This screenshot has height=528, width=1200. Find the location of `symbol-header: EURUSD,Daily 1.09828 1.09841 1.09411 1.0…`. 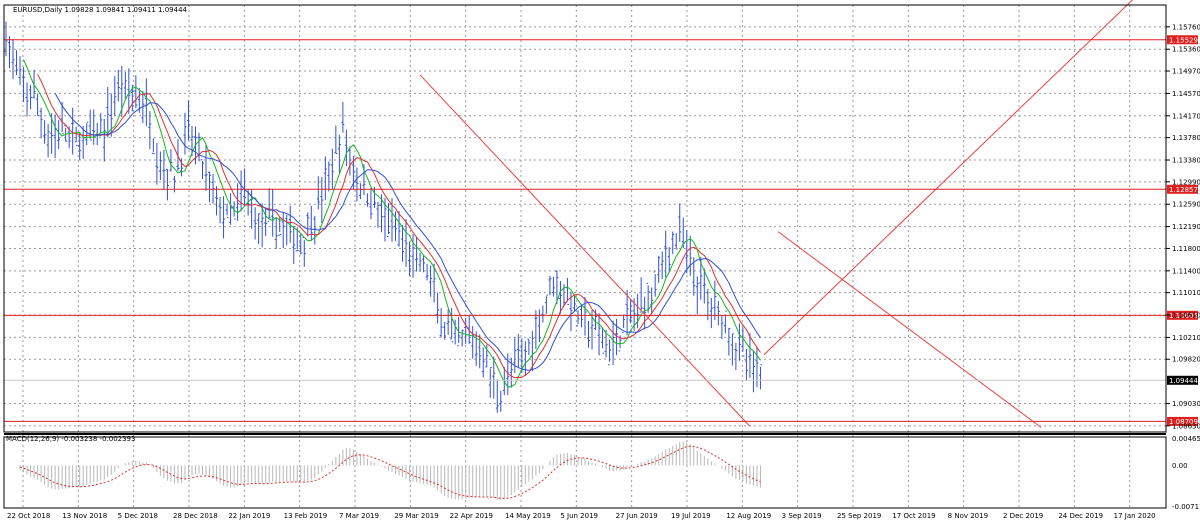

symbol-header: EURUSD,Daily 1.09828 1.09841 1.09411 1.0… is located at coordinates (100, 10).